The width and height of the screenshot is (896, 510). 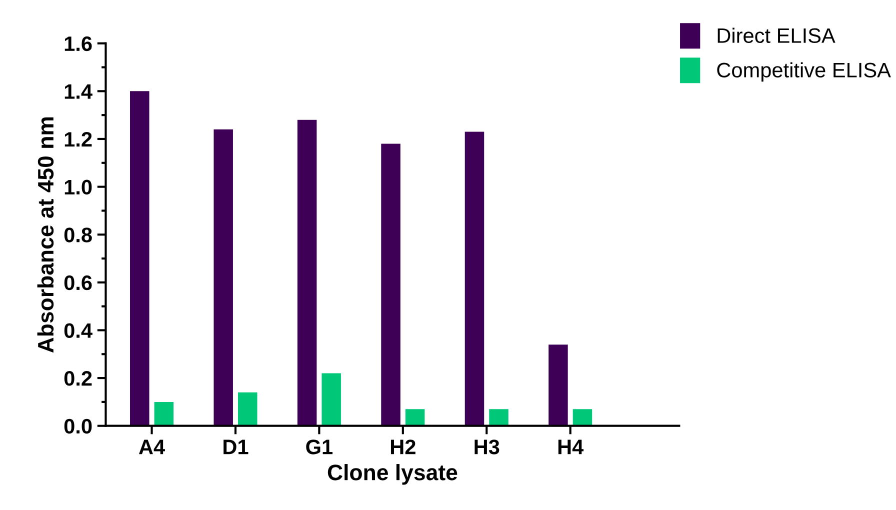 What do you see at coordinates (45, 235) in the screenshot?
I see `y-axis-title: Absorbance at 450 nm` at bounding box center [45, 235].